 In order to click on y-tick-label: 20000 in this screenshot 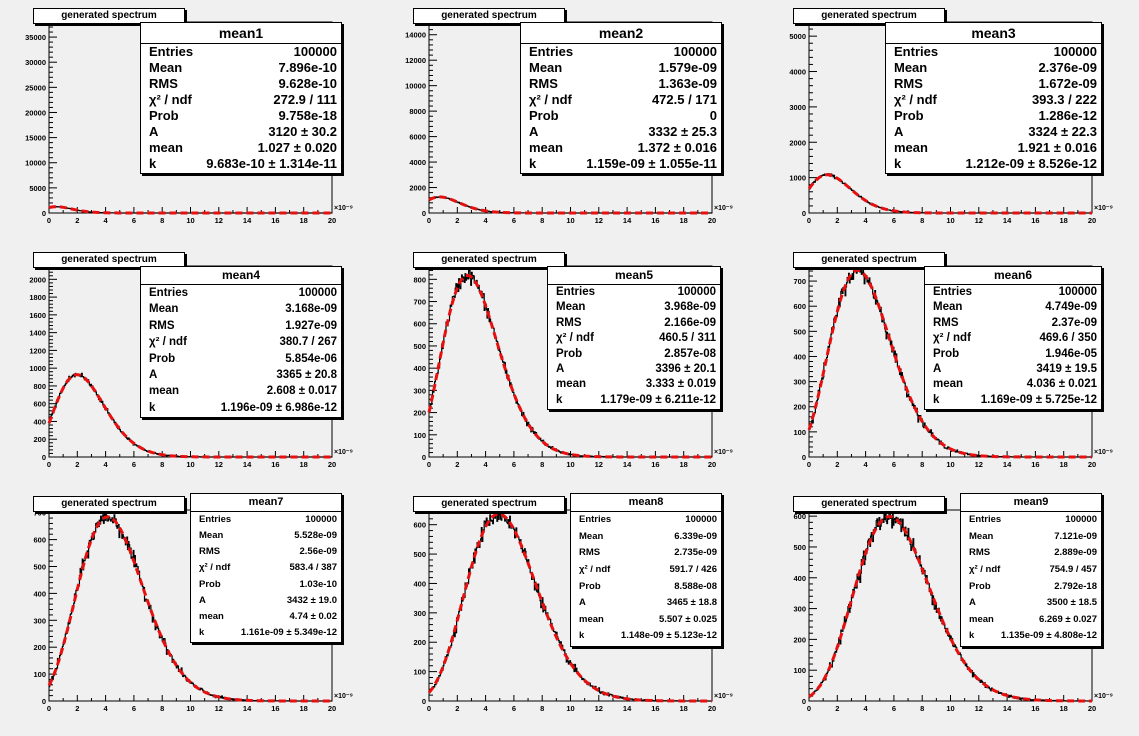, I will do `click(35, 112)`.